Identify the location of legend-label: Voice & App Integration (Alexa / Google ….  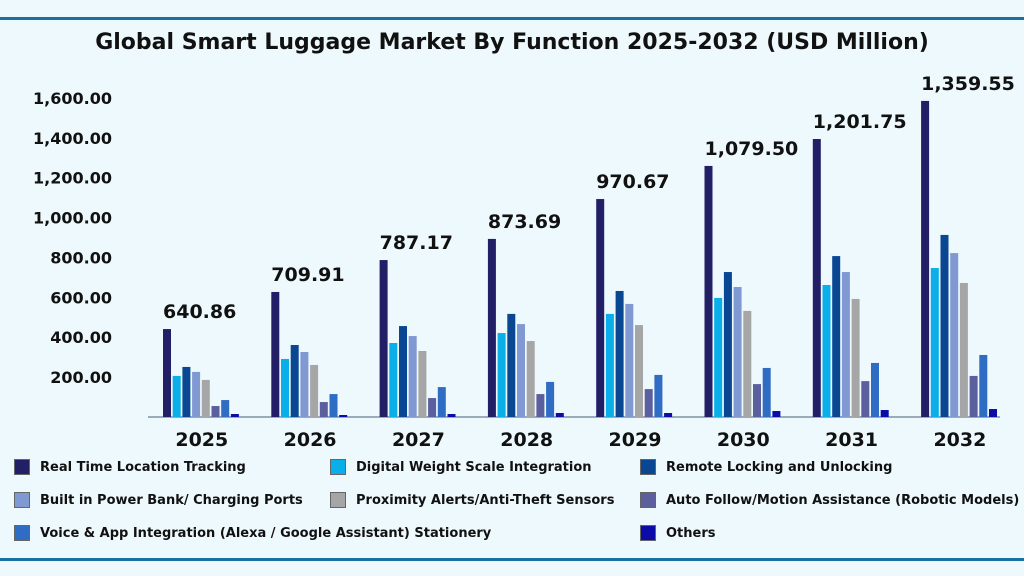
(266, 533).